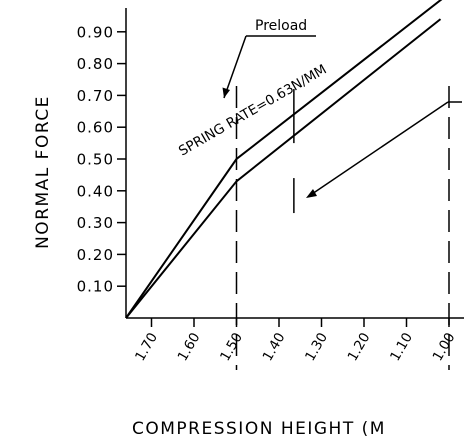  What do you see at coordinates (235, 67) in the screenshot?
I see `preload-leader` at bounding box center [235, 67].